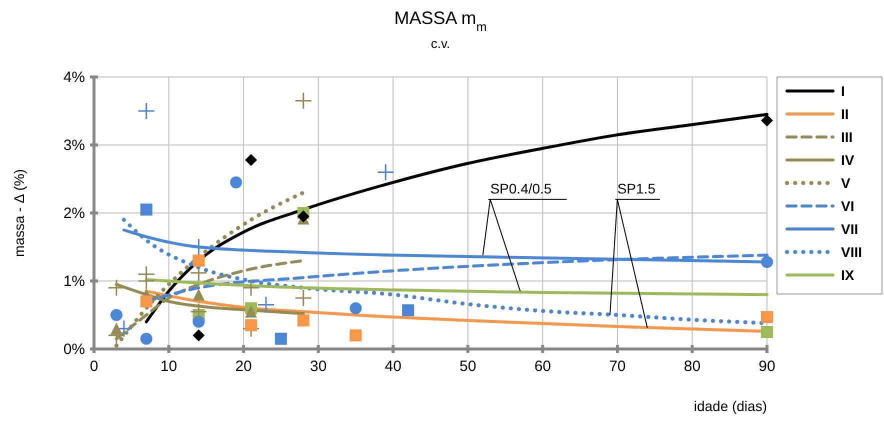  What do you see at coordinates (74, 281) in the screenshot?
I see `y-tick-label: 1%` at bounding box center [74, 281].